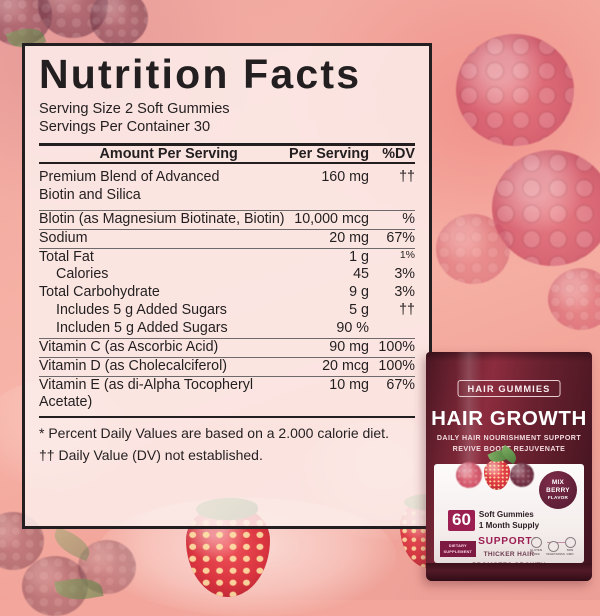 This screenshot has height=616, width=600. Describe the element at coordinates (227, 239) in the screenshot. I see `table-row: Sodium 20 mg 67%` at that location.